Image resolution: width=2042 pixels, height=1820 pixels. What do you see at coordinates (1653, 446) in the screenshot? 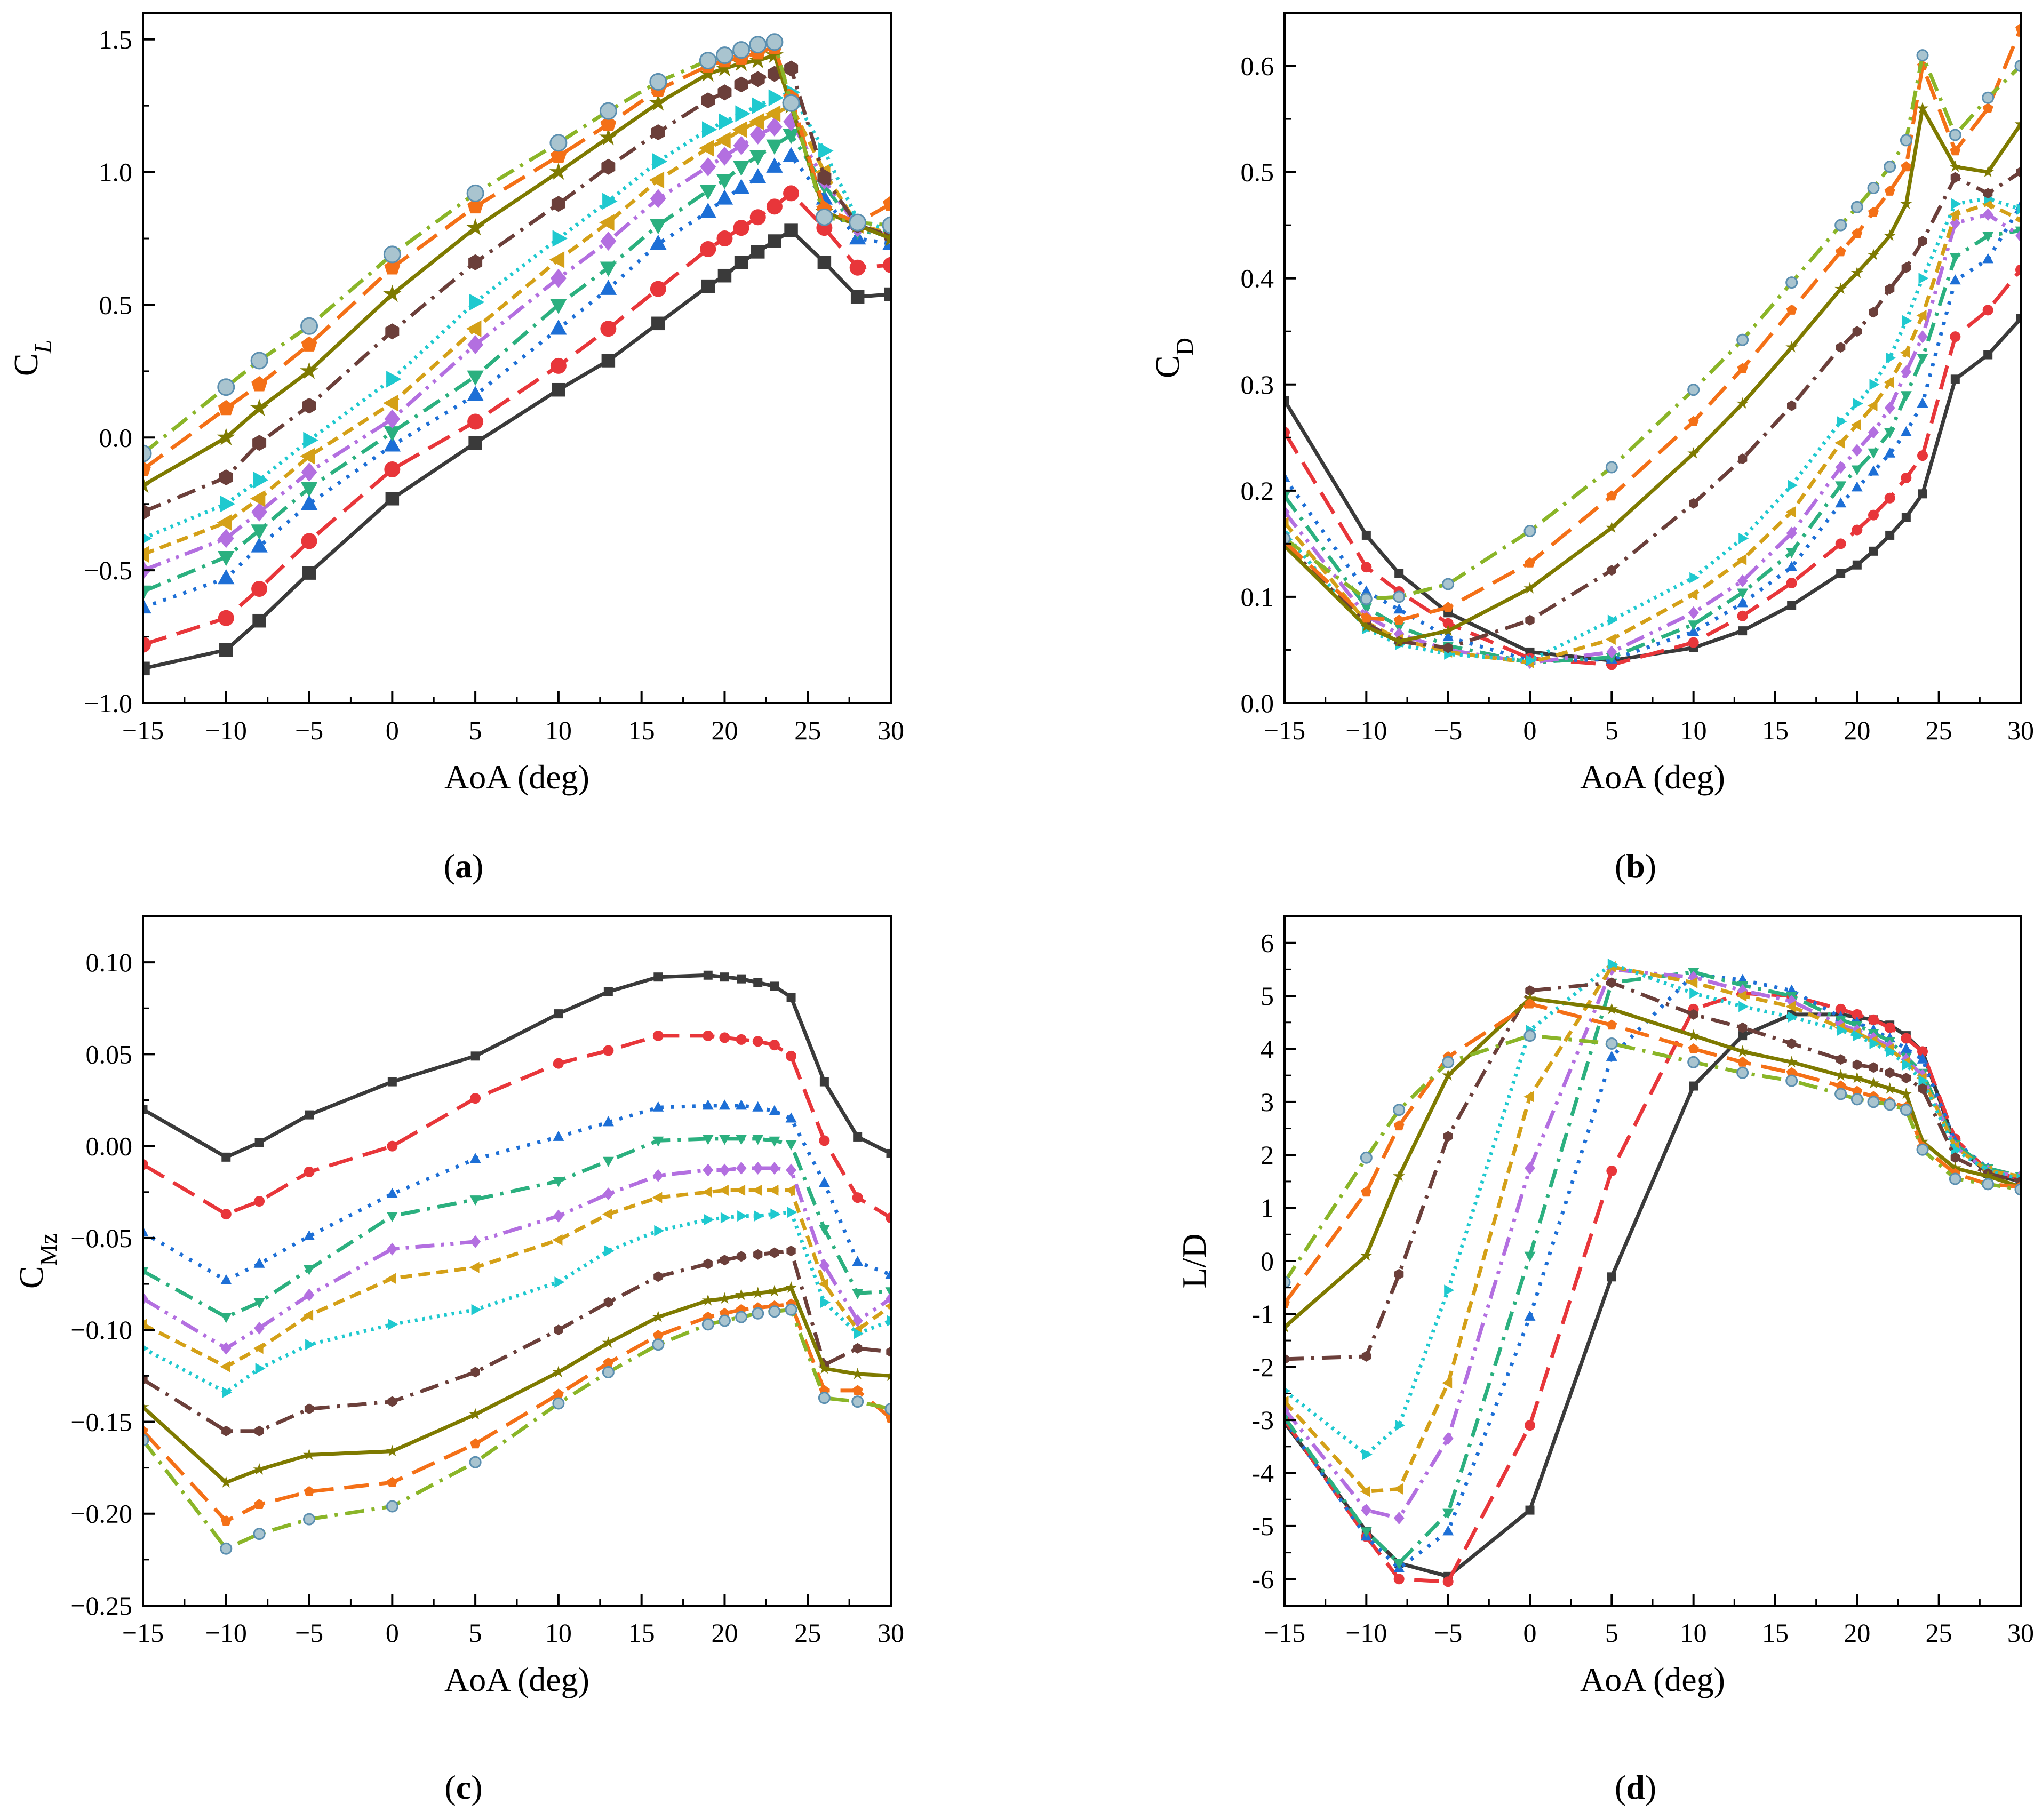
I see `series-4-line` at bounding box center [1653, 446].